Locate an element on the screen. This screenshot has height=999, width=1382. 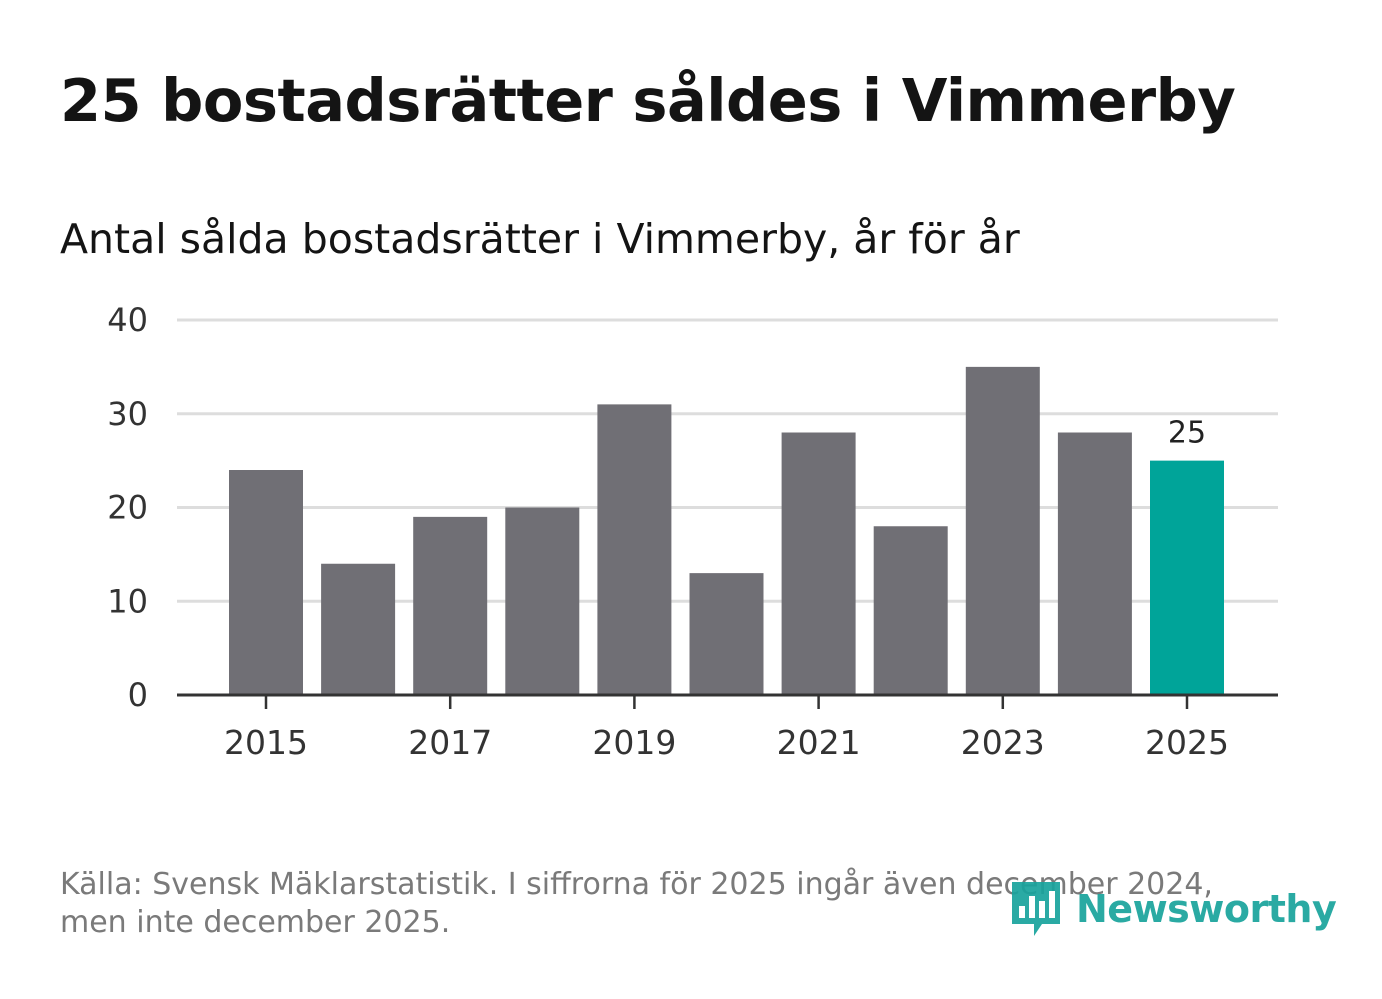
x-tick-label: 2025 is located at coordinates (1187, 742).